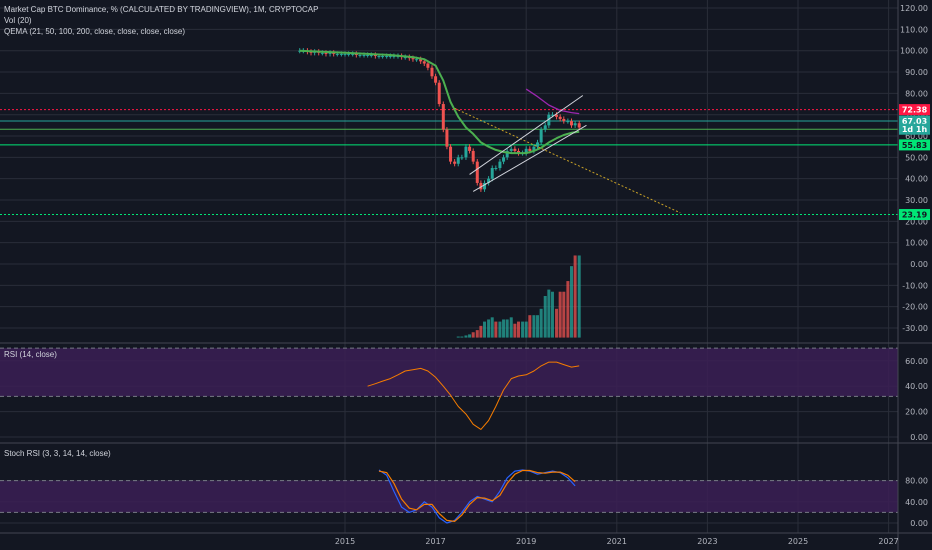 The image size is (932, 550). I want to click on axis-tick-label: 40.00, so click(916, 386).